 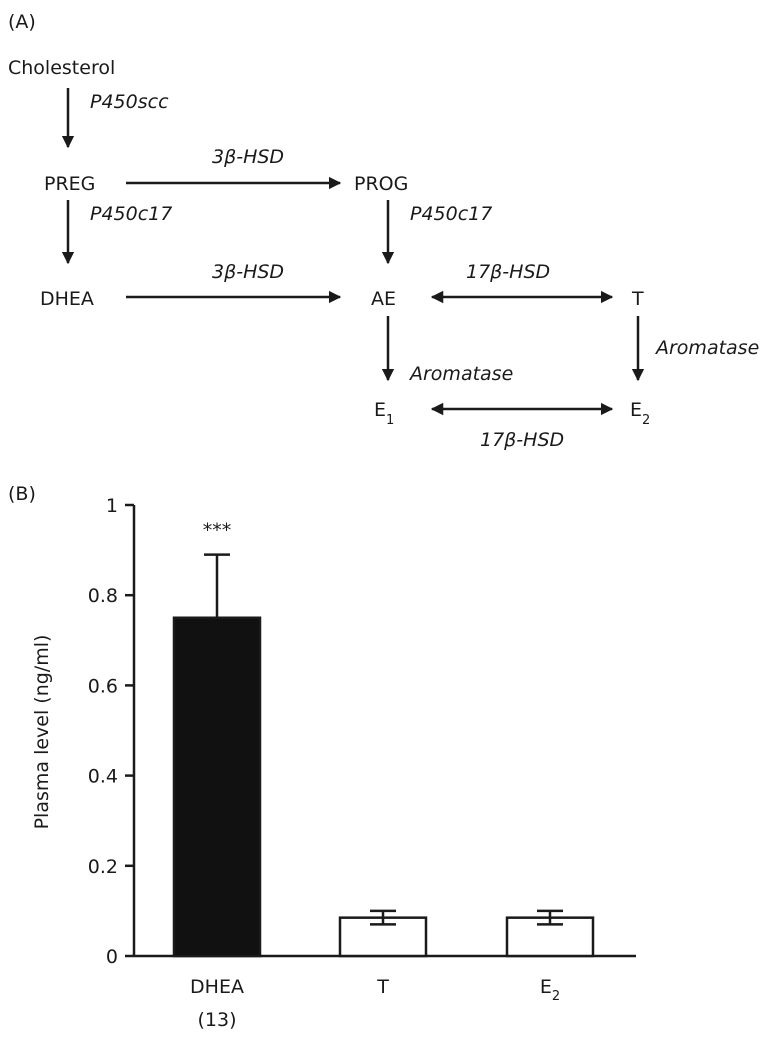 I want to click on x-tick-labels: DHEA (13) T E2, so click(x=375, y=1003).